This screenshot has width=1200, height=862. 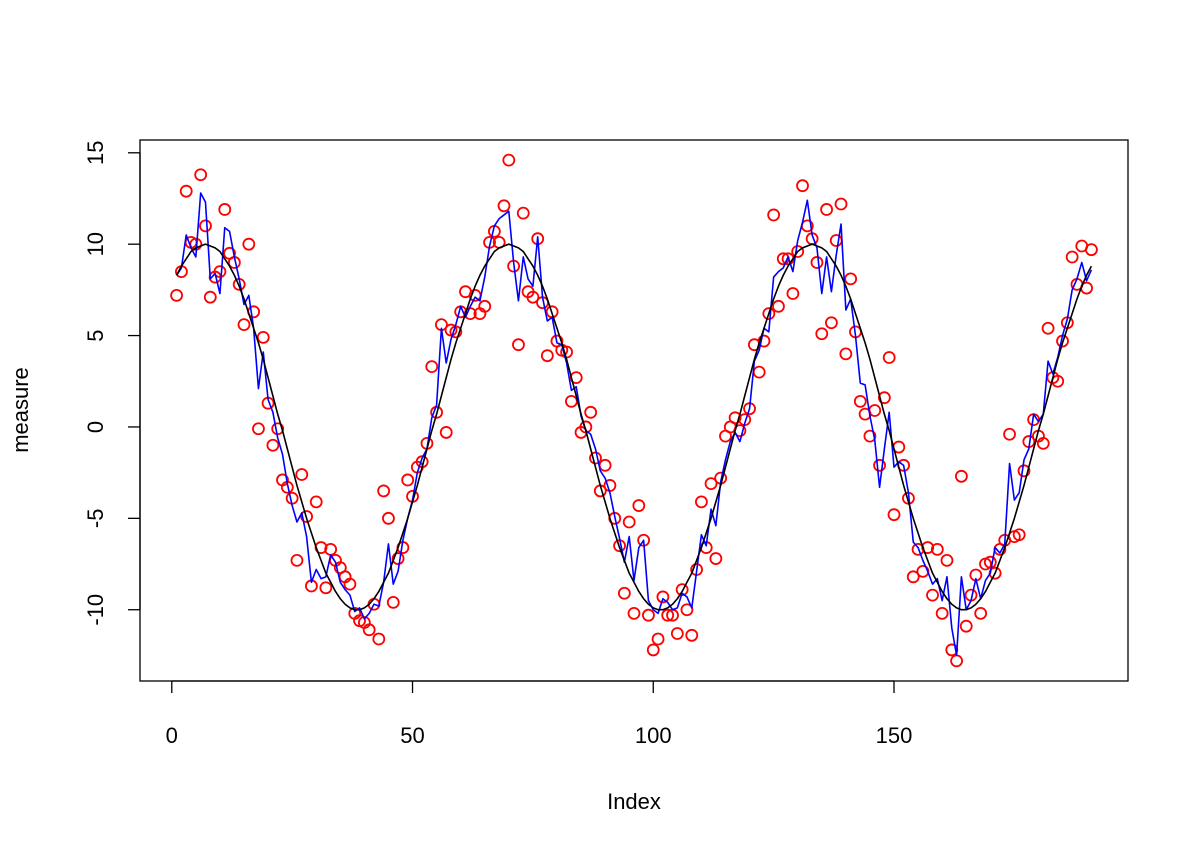 What do you see at coordinates (634, 801) in the screenshot?
I see `x-axis-label: Index` at bounding box center [634, 801].